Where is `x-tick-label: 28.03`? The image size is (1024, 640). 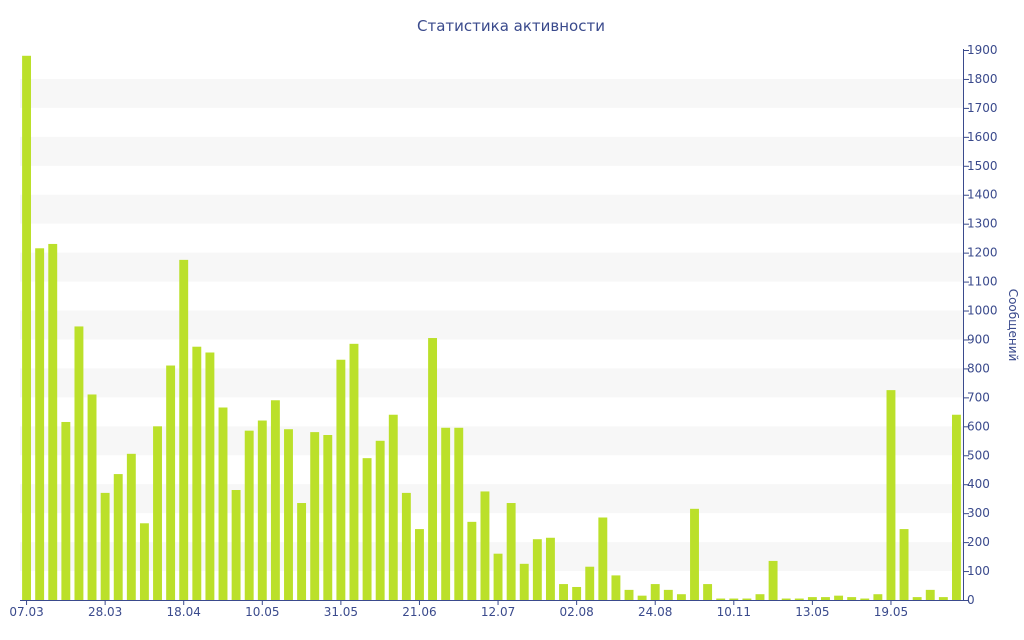 x-tick-label: 28.03 is located at coordinates (105, 612).